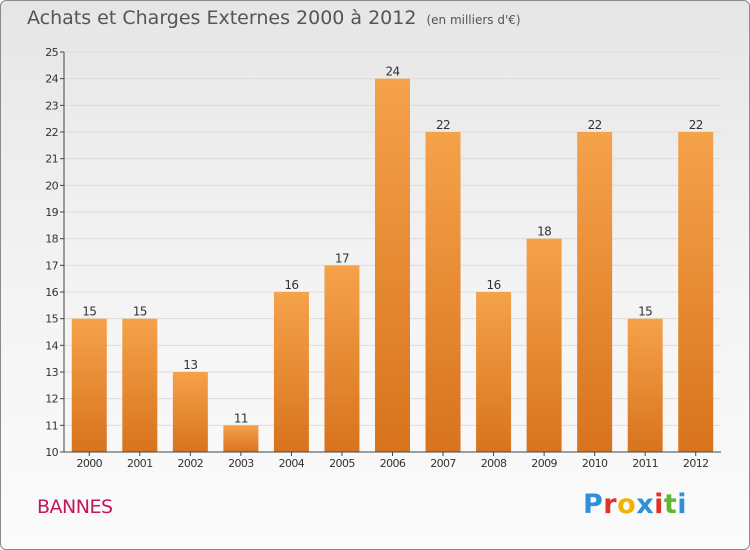 The width and height of the screenshot is (750, 550). Describe the element at coordinates (627, 504) in the screenshot. I see `logo-letter: o` at that location.